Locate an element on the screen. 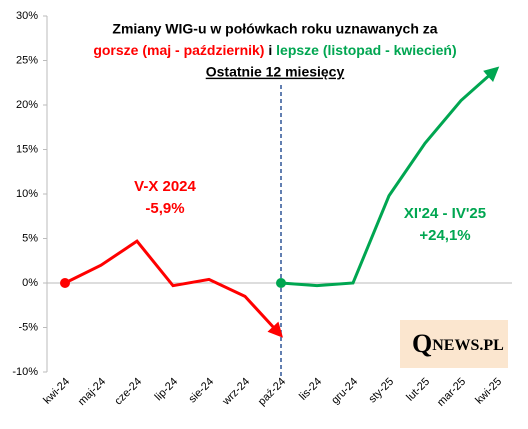 The width and height of the screenshot is (528, 429). y-tick-label: 0% is located at coordinates (30, 283).